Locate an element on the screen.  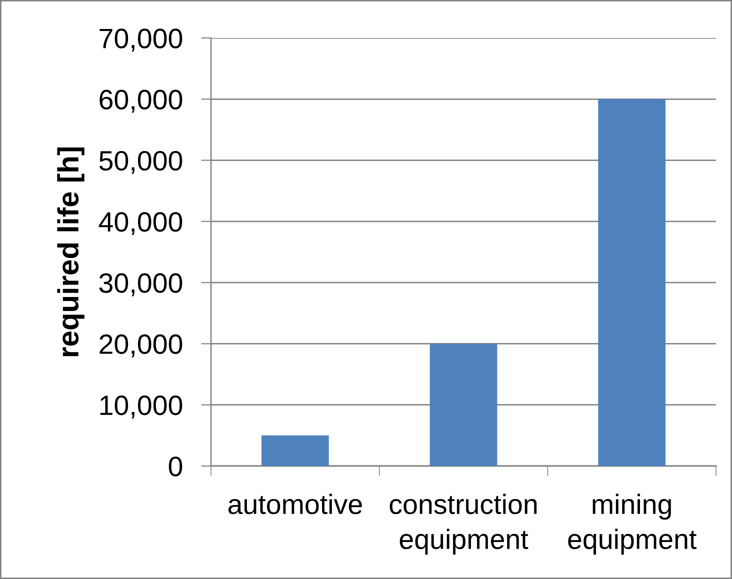
x-tick-label: mining equipment is located at coordinates (632, 524).